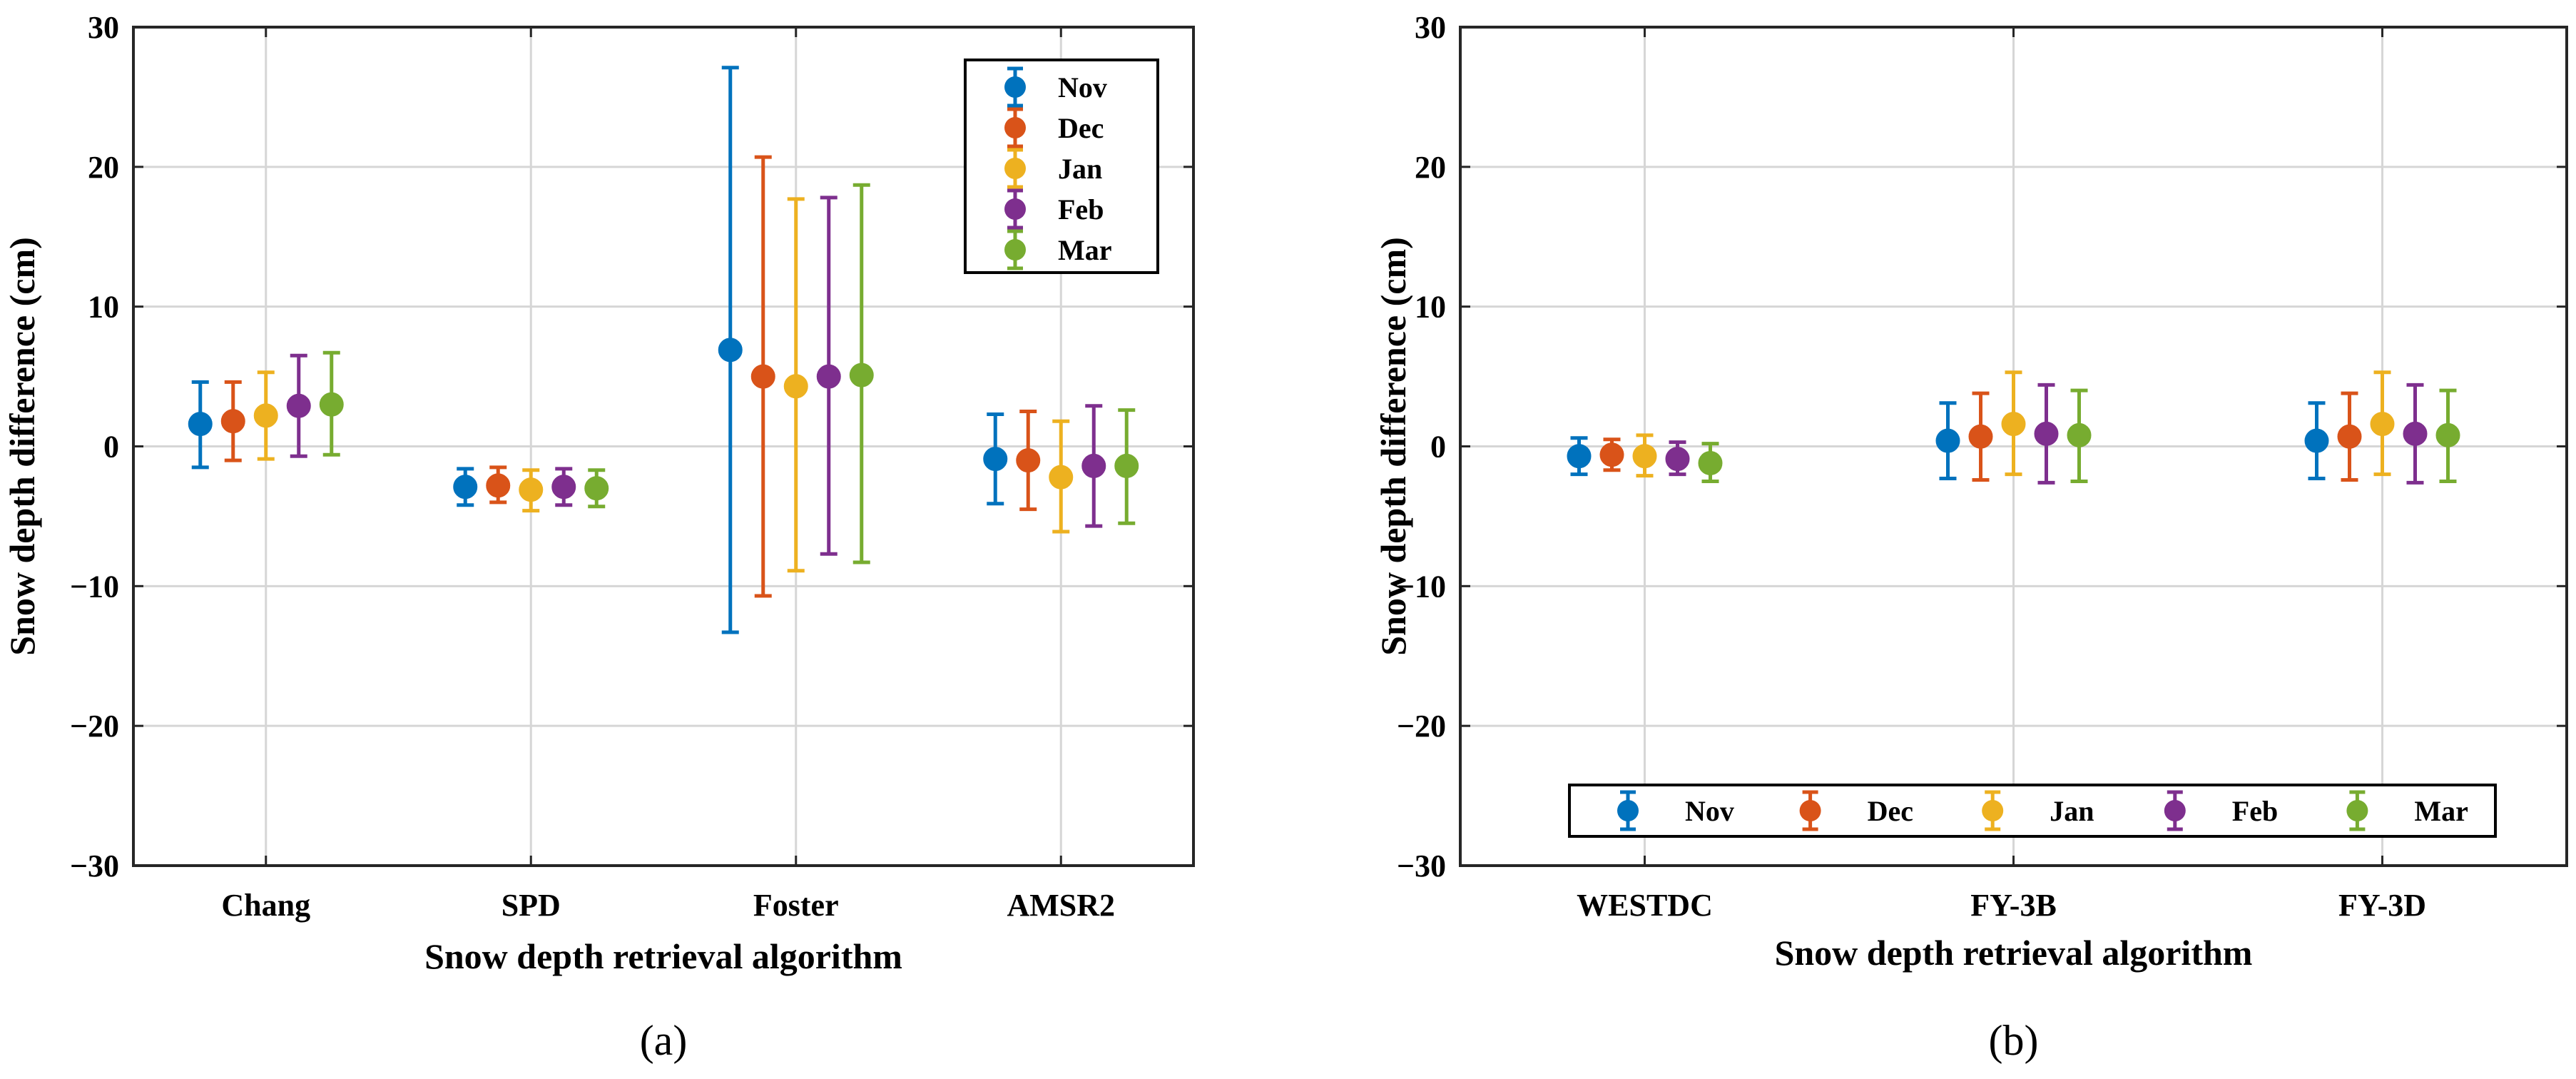  I want to click on legend-item-dec: Dec, so click(1856, 810).